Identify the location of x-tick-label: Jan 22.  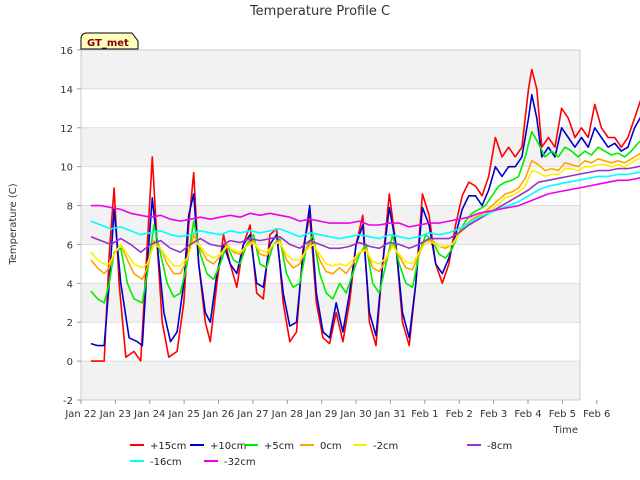
(80, 414).